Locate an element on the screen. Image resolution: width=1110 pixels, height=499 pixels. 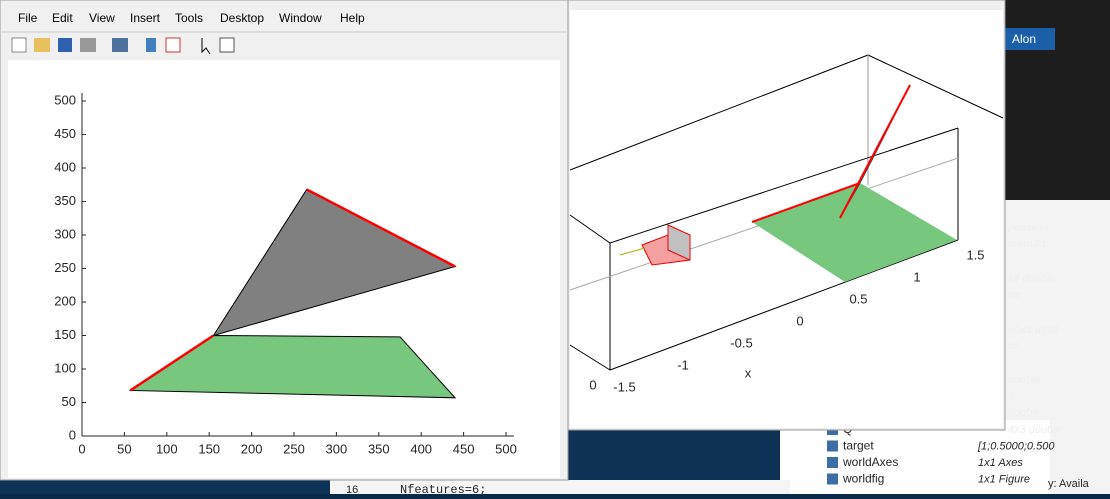
corner-tick-label: 0 is located at coordinates (592, 384).